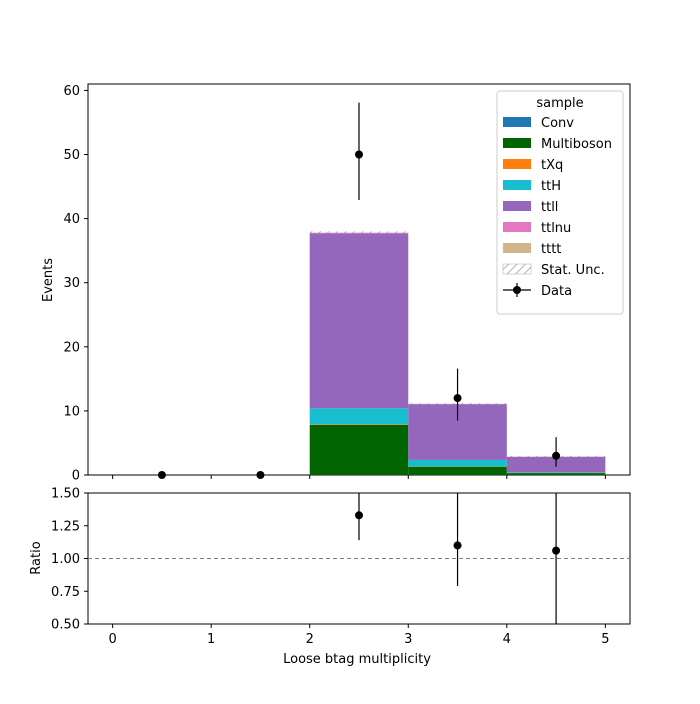 This screenshot has height=704, width=700. What do you see at coordinates (552, 165) in the screenshot?
I see `legend-label: tXq` at bounding box center [552, 165].